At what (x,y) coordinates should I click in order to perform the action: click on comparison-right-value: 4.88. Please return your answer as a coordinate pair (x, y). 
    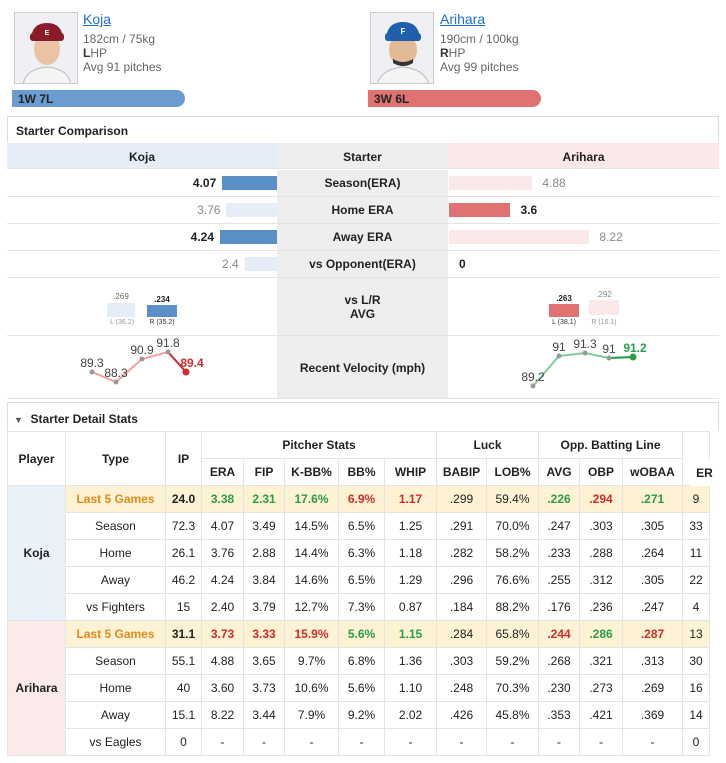
    Looking at the image, I should click on (554, 183).